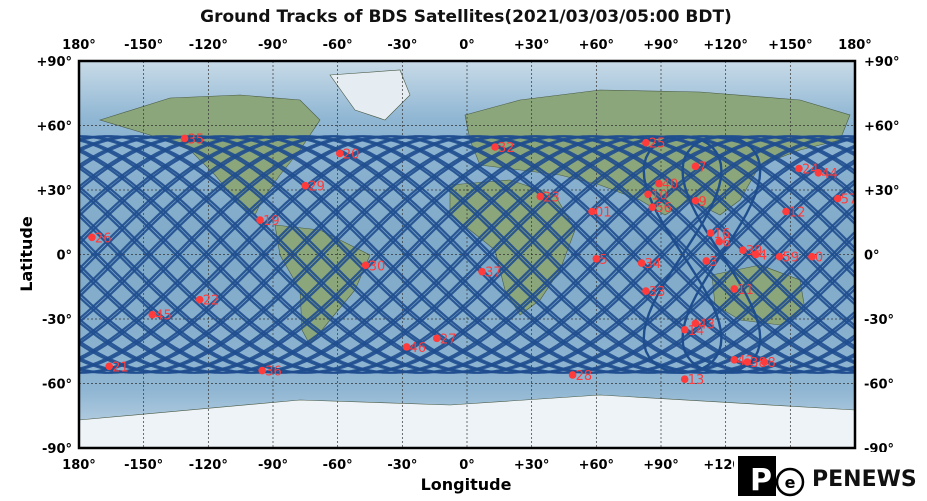 The height and width of the screenshot is (501, 927). What do you see at coordinates (864, 479) in the screenshot?
I see `logo-text: PENEWS` at bounding box center [864, 479].